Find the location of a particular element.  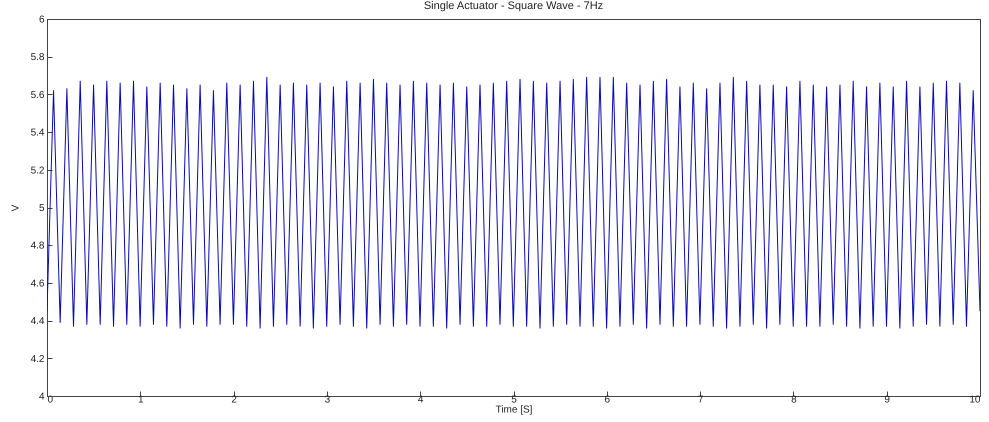

x-tick-label: 8 is located at coordinates (794, 400).